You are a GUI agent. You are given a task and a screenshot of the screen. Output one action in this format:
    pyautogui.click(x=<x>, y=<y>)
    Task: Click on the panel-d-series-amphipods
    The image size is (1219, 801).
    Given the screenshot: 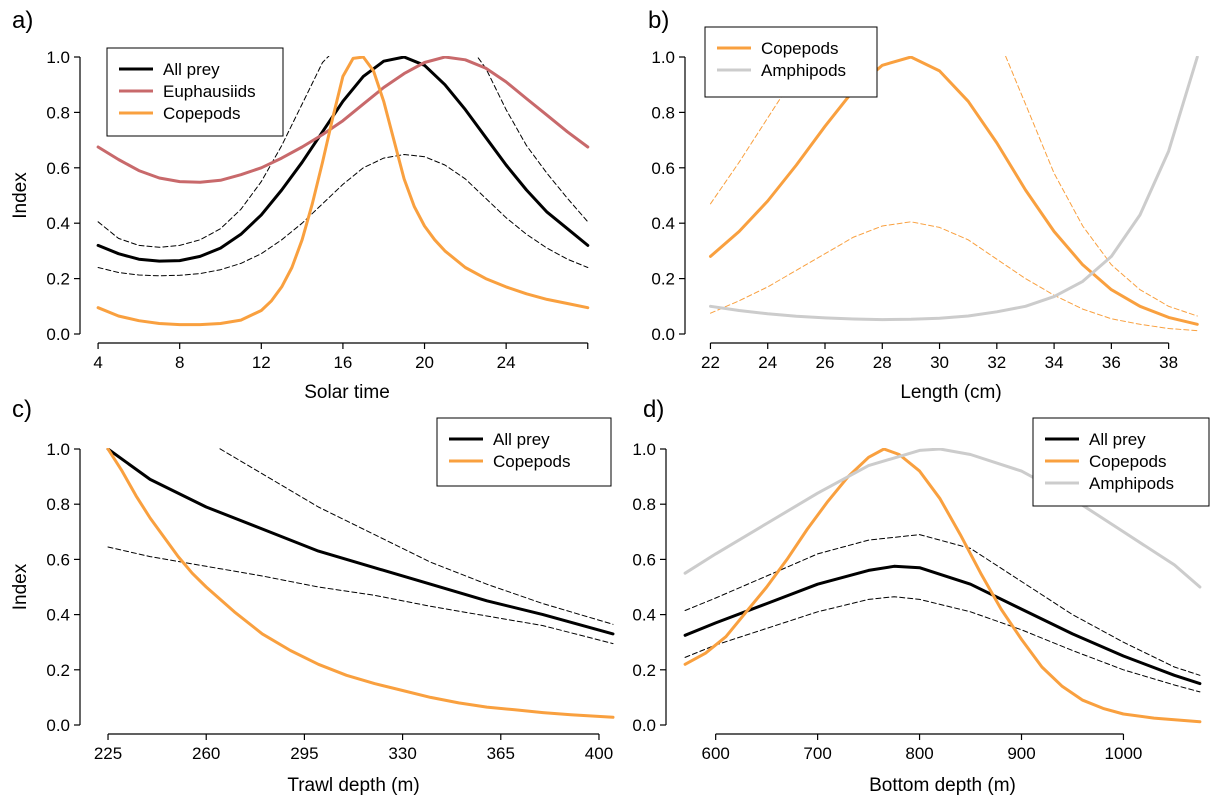 What is the action you would take?
    pyautogui.click(x=942, y=518)
    